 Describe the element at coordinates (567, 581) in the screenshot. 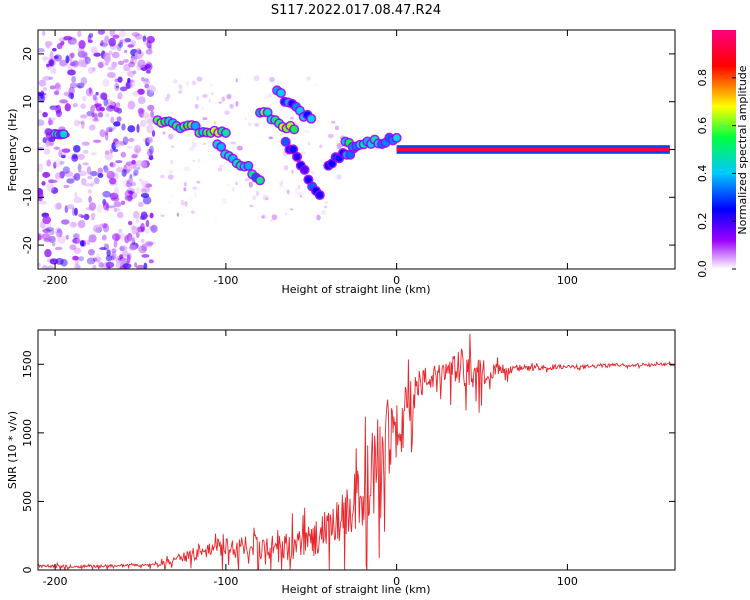

I see `x-tick-label: 100` at that location.